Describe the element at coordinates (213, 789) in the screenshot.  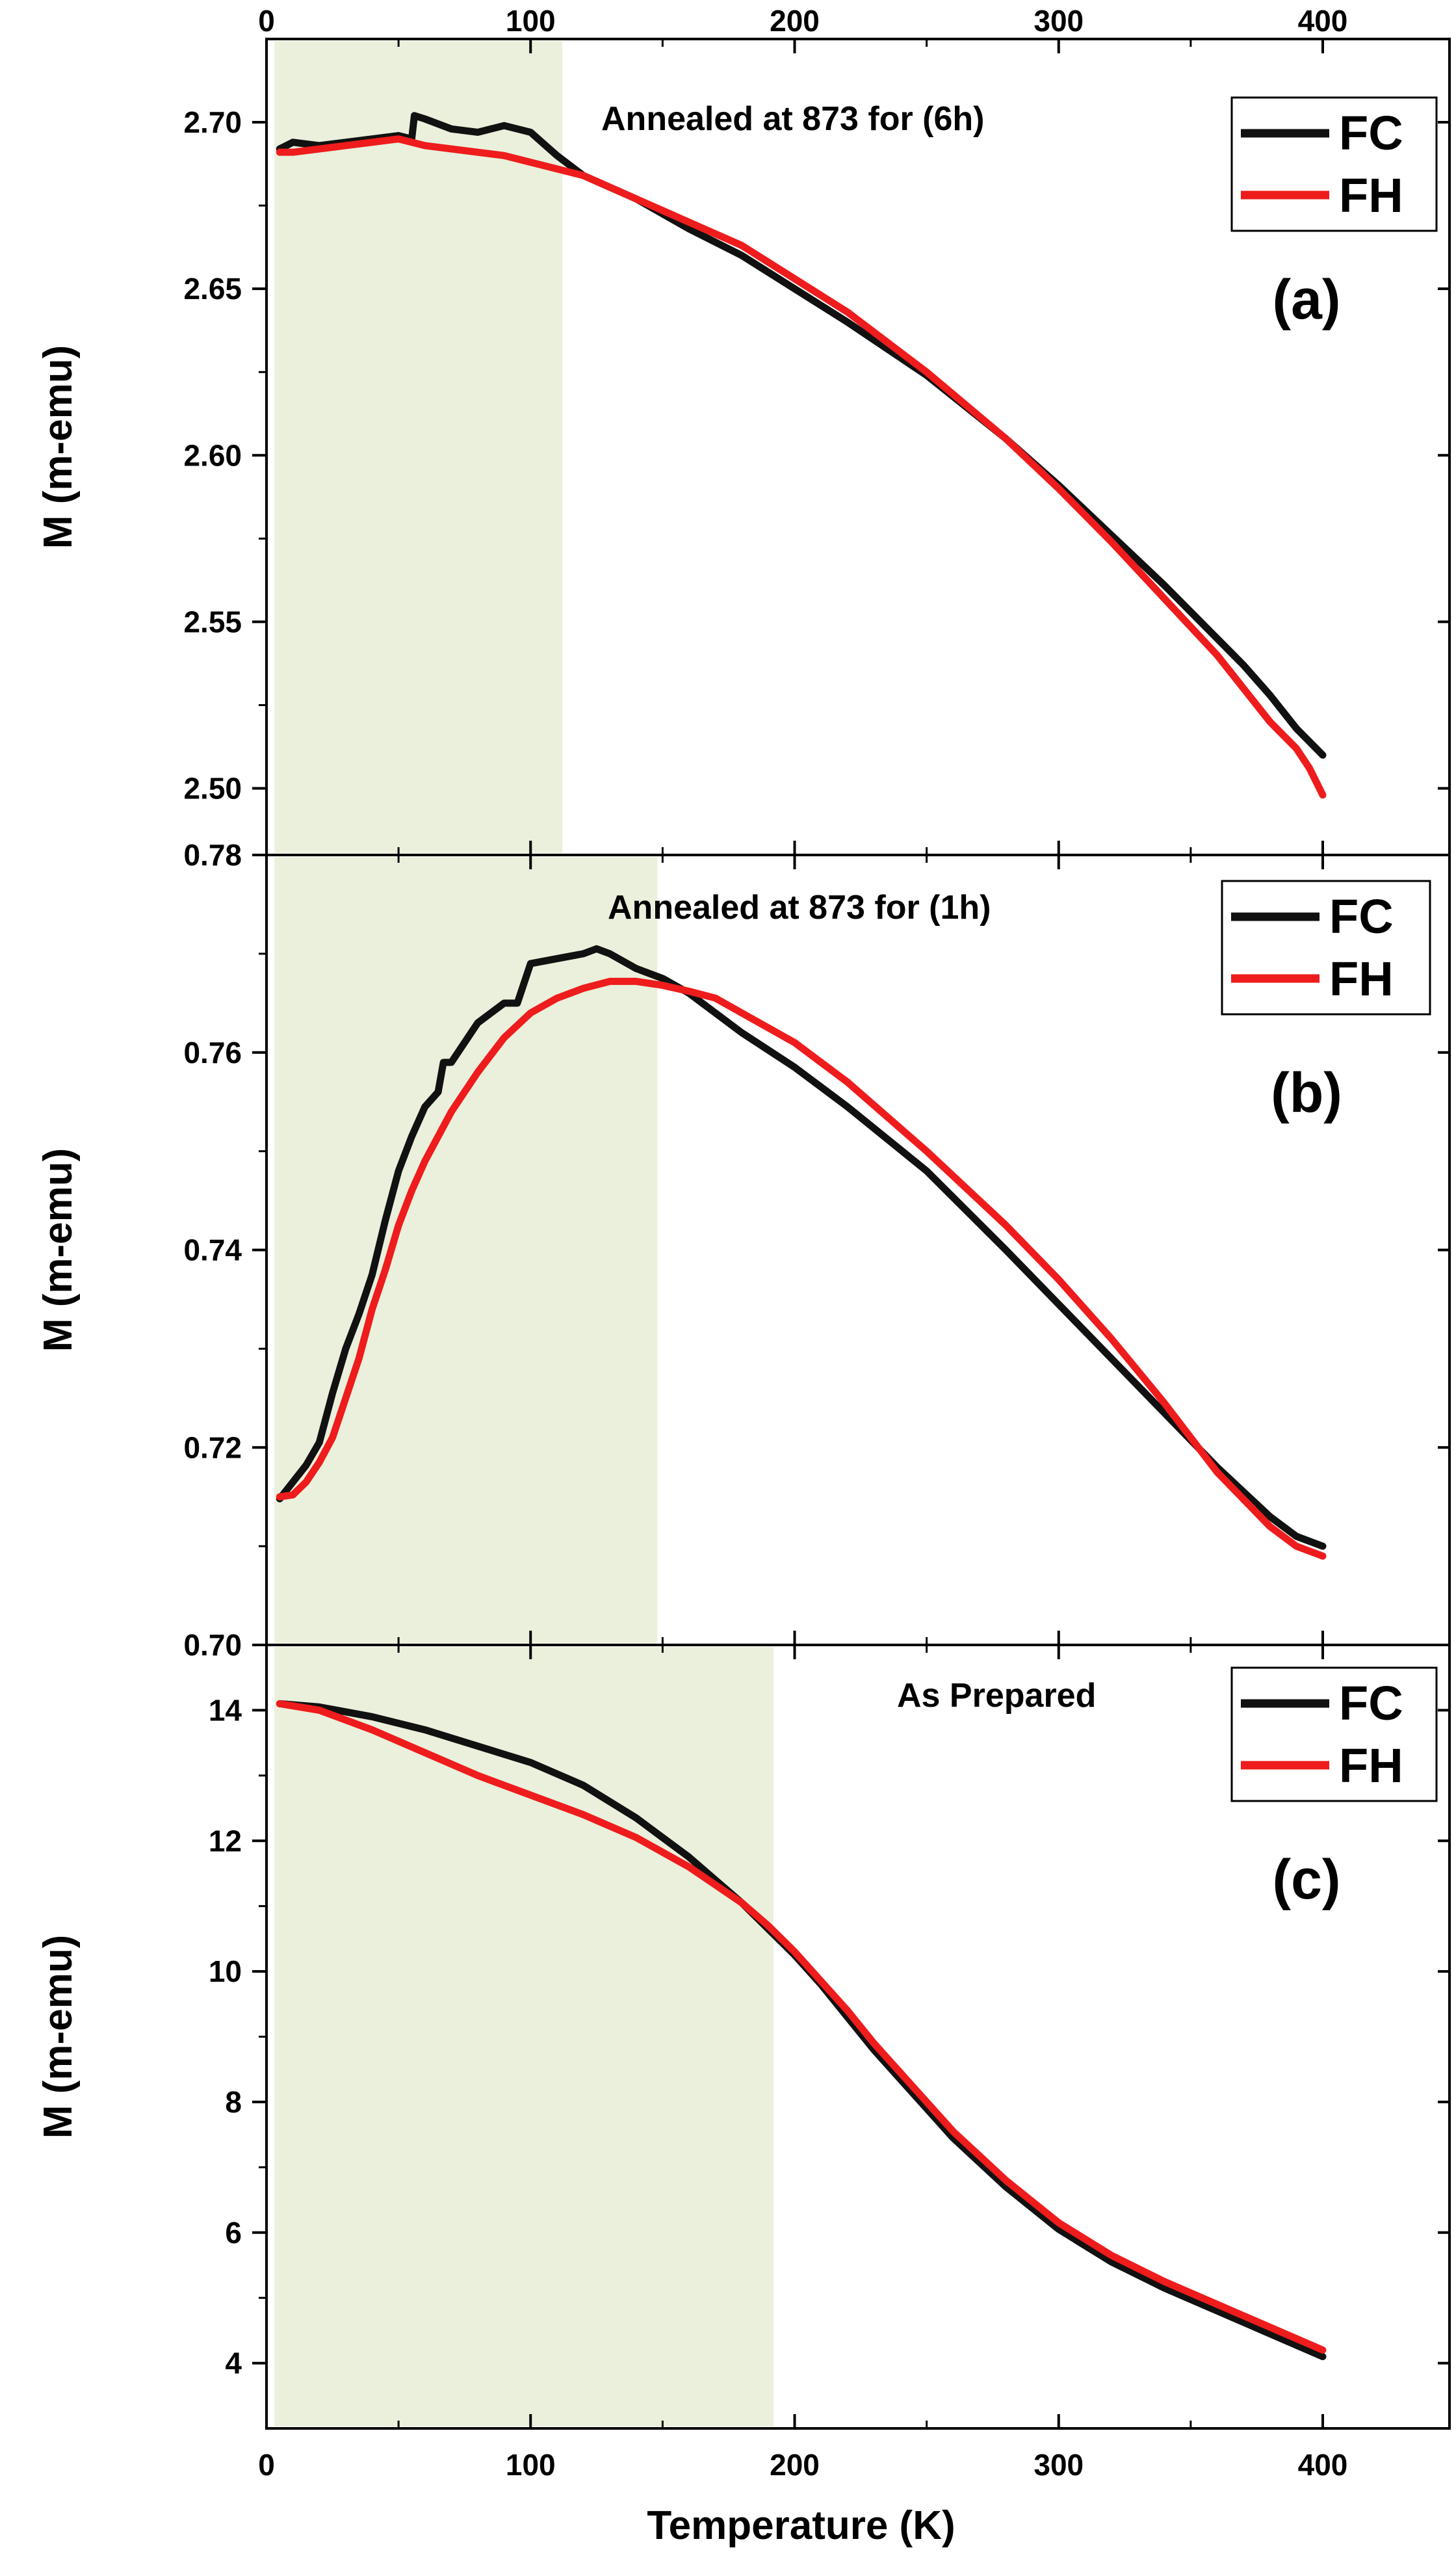
I see `panel-a-y-tick-label: 2.50` at that location.